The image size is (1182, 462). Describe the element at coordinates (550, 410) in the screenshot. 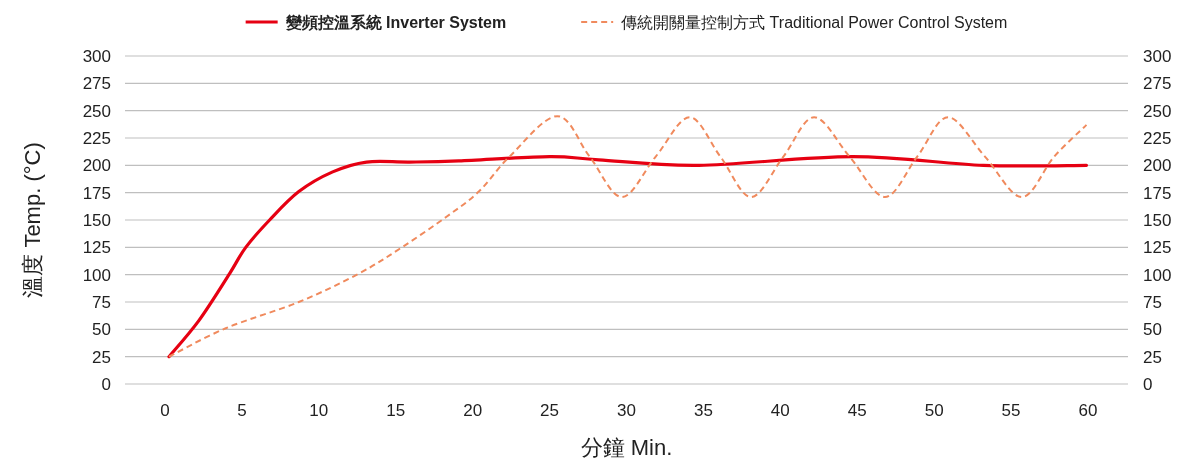

I see `x-tick-label: 25` at that location.